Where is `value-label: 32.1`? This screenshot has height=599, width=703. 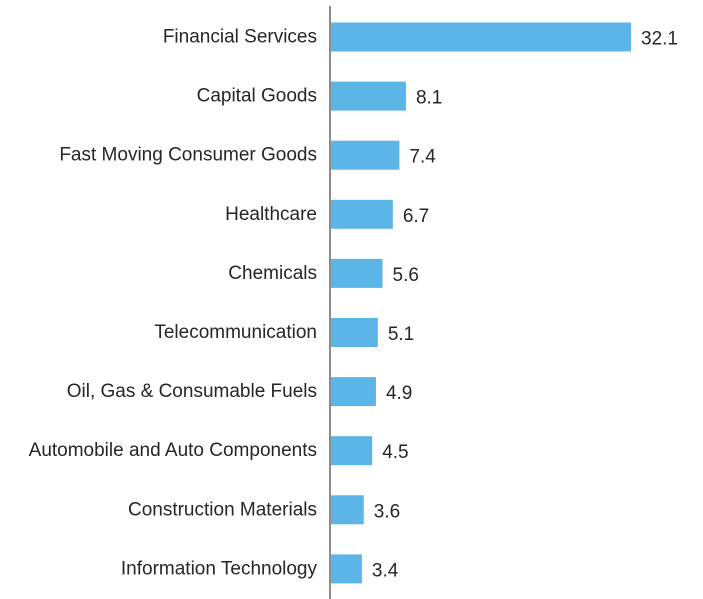 value-label: 32.1 is located at coordinates (659, 39).